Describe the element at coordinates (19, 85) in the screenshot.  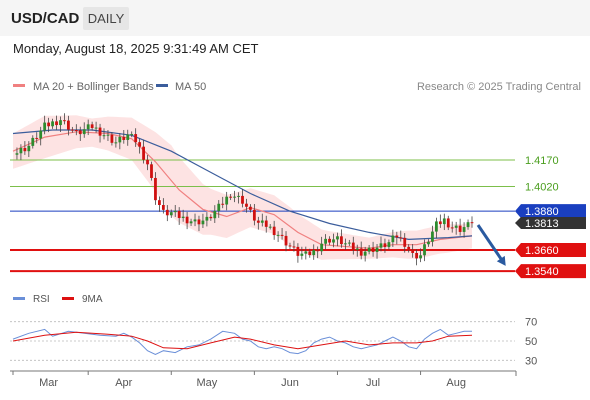
I see `legend-ma20-swatch` at that location.